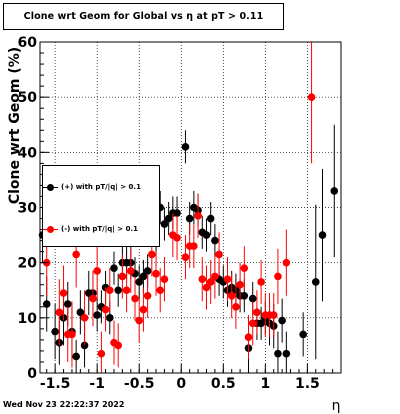 This screenshot has height=414, width=400. I want to click on legend-entry-negative: (-) with pT/|q| > 0.1, so click(90, 229).